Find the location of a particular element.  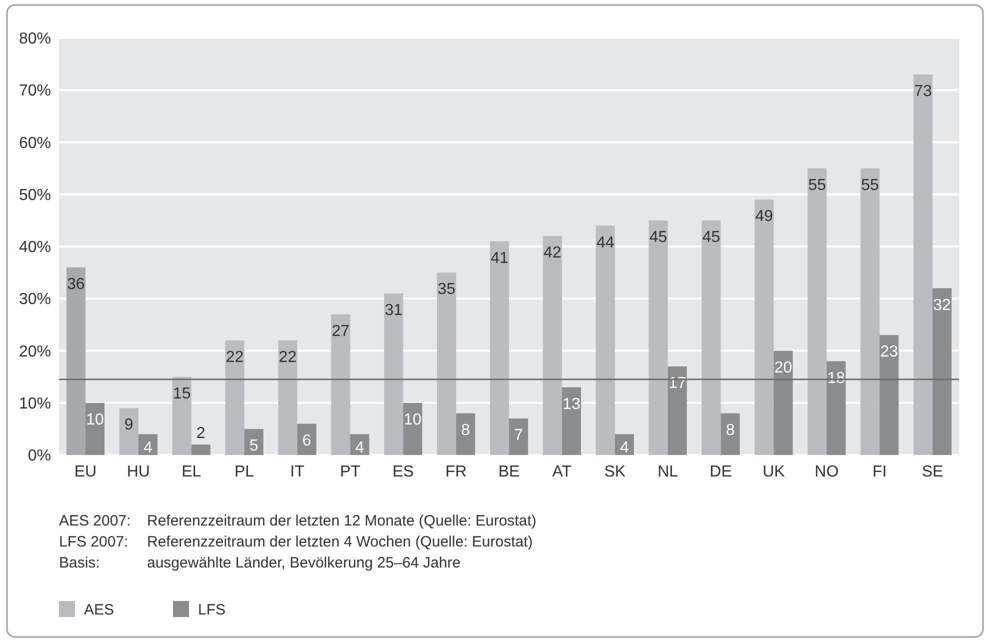

x-tick-label: HU is located at coordinates (138, 472).